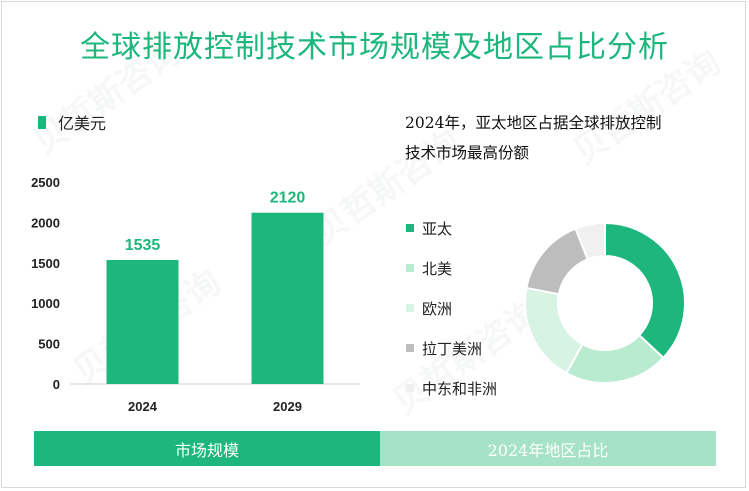  I want to click on legend-item: 中东和非洲, so click(451, 388).